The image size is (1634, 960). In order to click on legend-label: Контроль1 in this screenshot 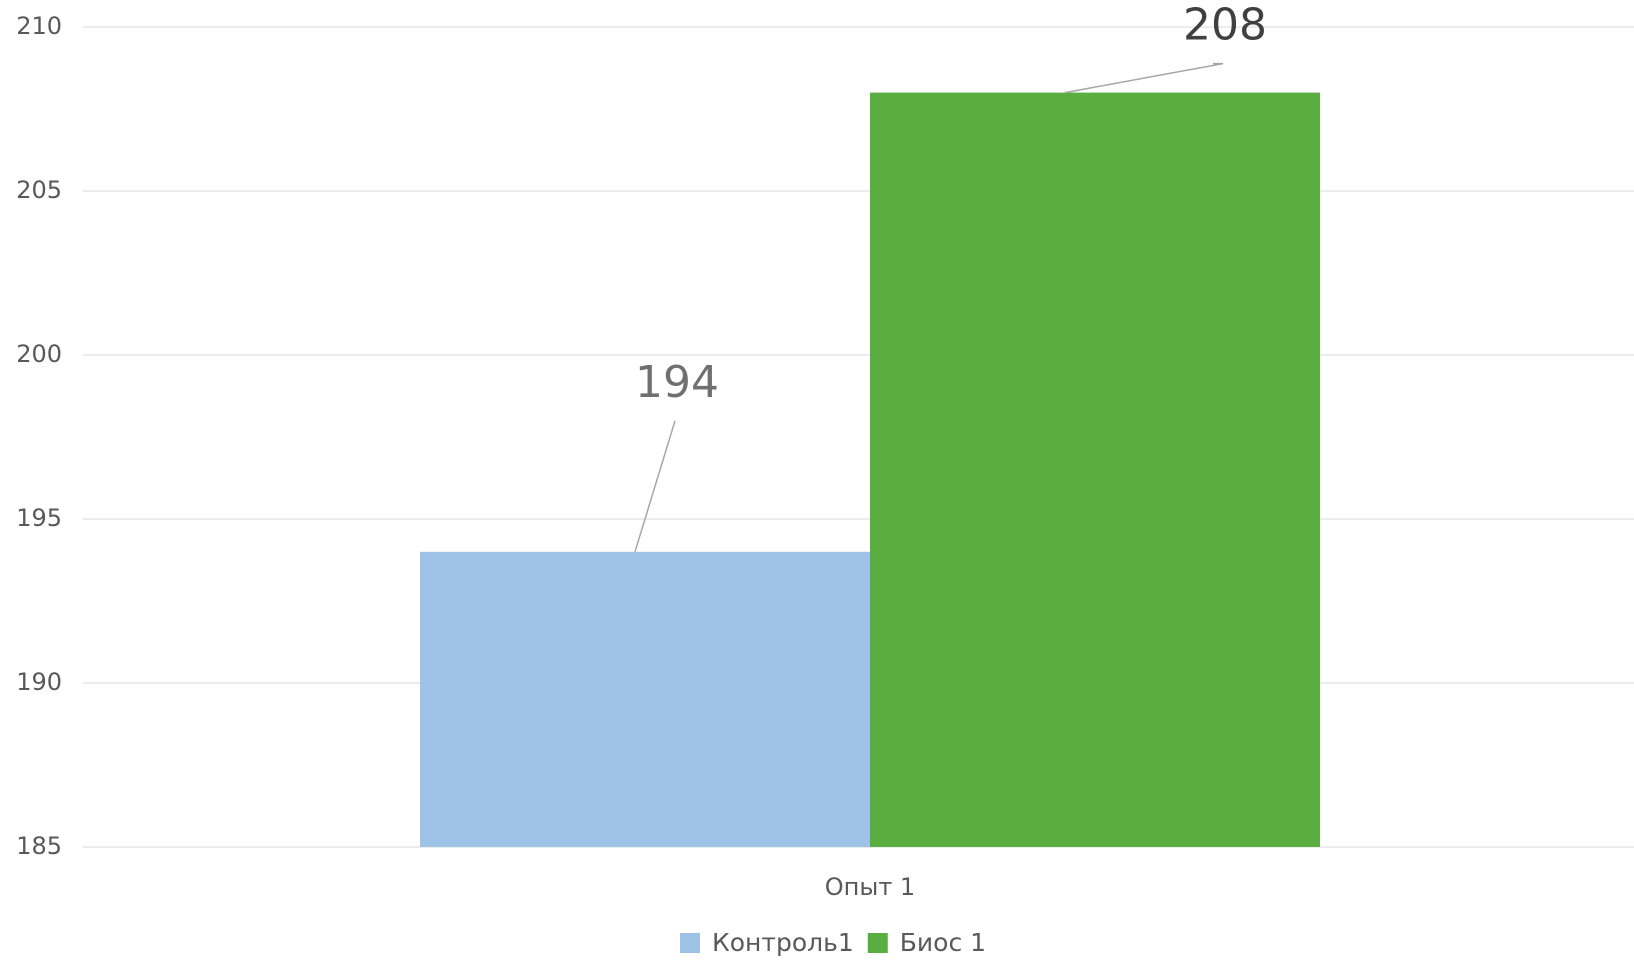, I will do `click(783, 942)`.